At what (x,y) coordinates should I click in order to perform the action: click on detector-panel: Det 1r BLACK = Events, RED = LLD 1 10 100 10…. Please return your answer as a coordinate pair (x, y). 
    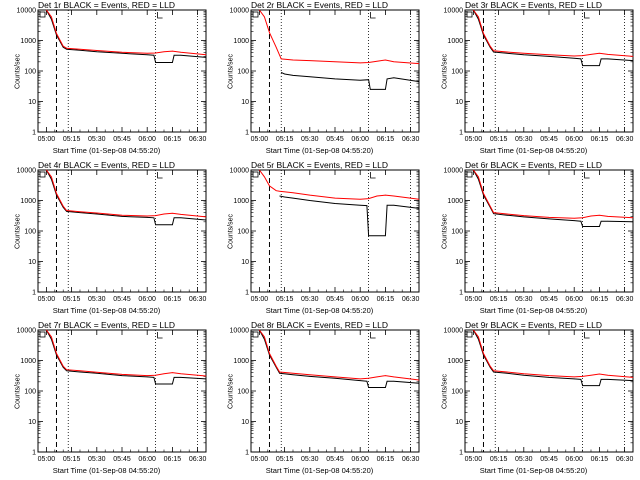
    Looking at the image, I should click on (106, 80).